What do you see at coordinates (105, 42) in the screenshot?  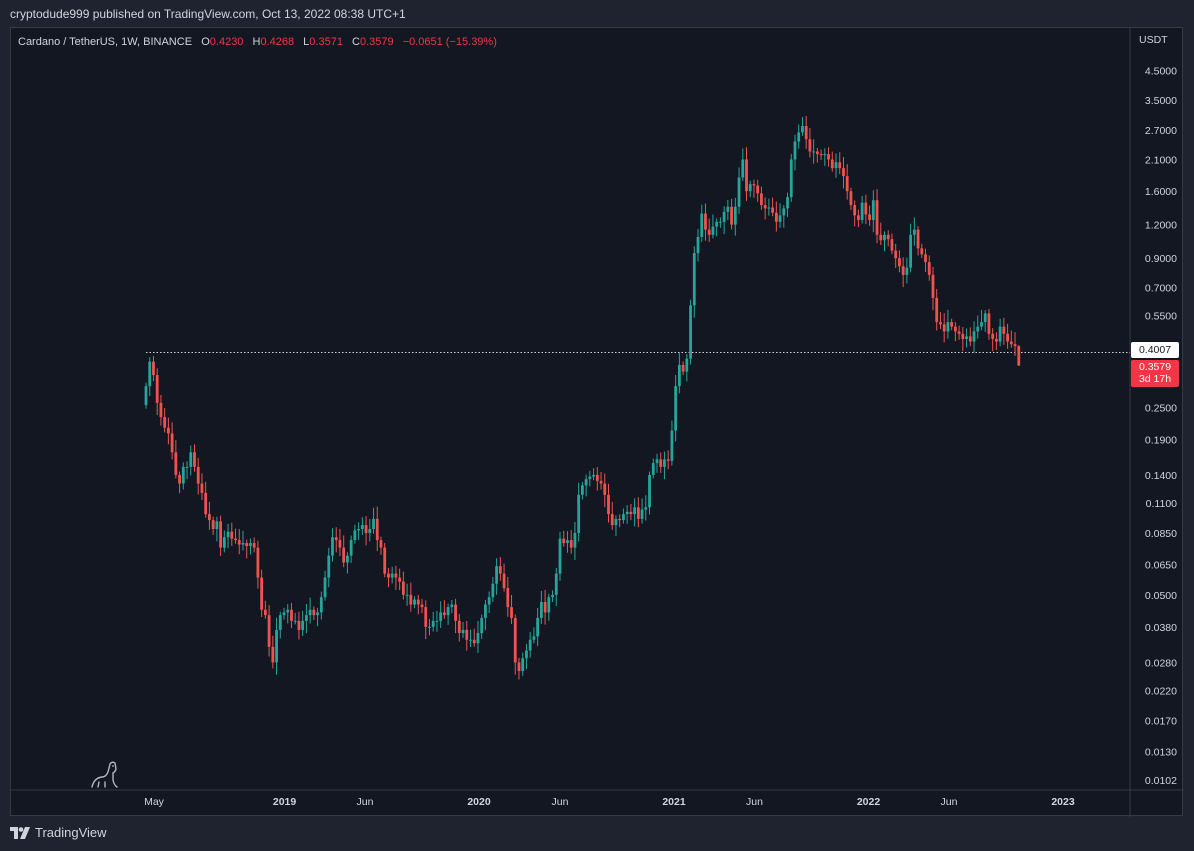 I see `symbol-name: Cardano / TetherUS, 1W, BINANCE` at bounding box center [105, 42].